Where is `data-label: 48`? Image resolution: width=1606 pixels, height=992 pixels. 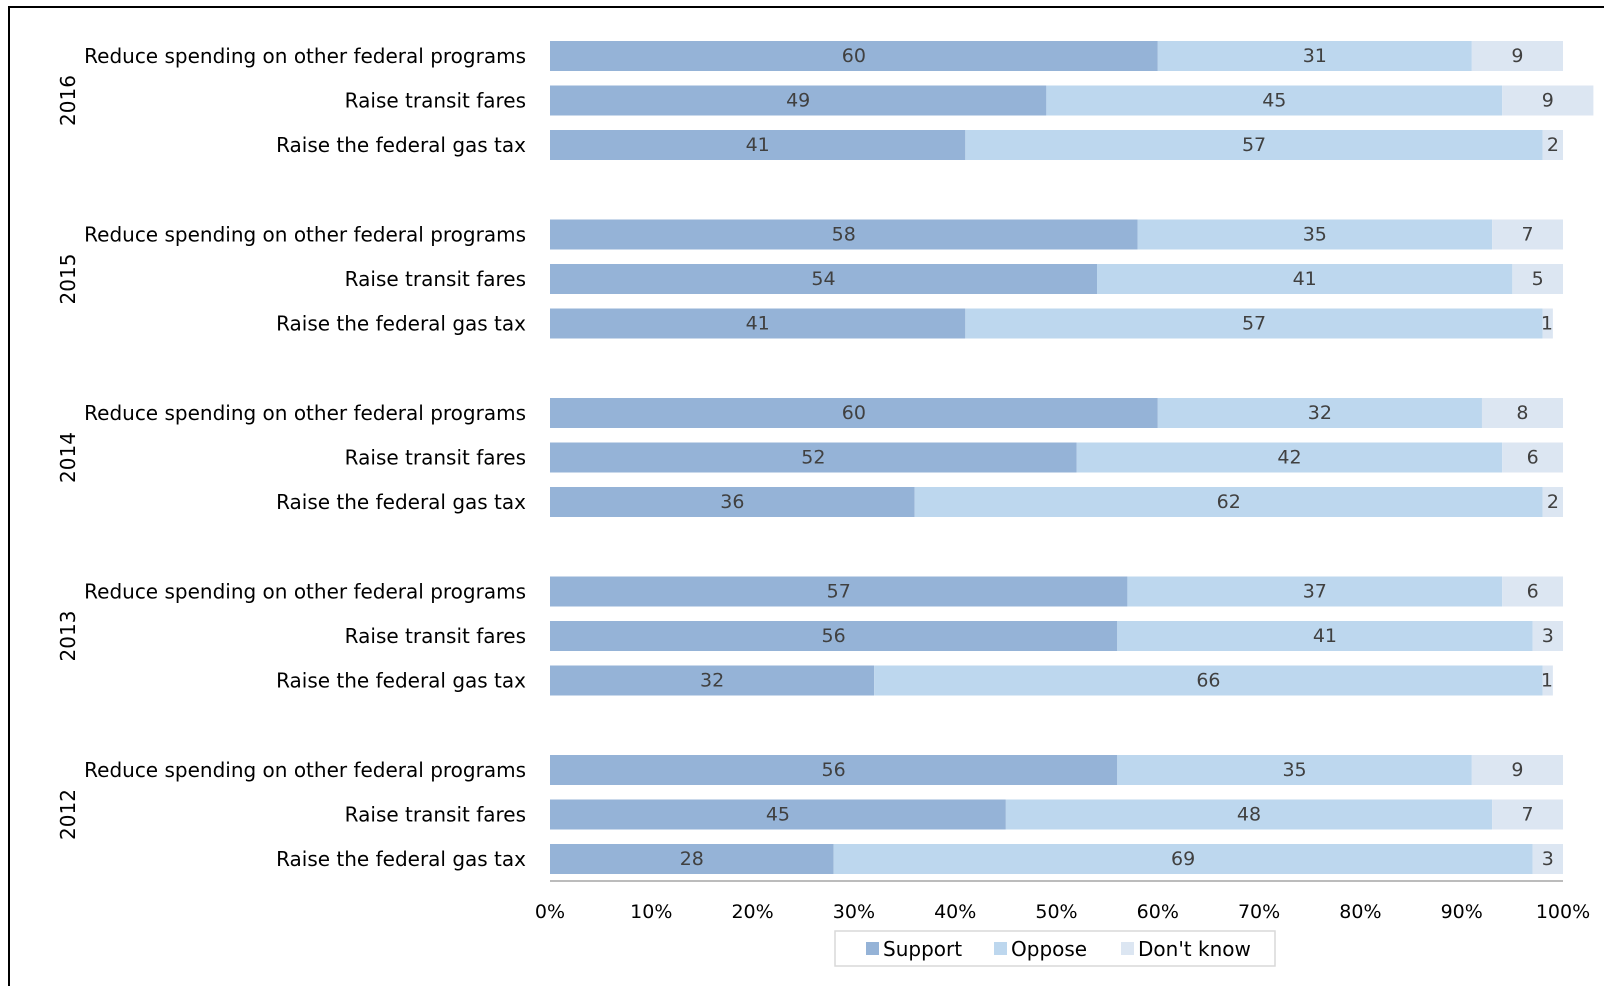 data-label: 48 is located at coordinates (1249, 815).